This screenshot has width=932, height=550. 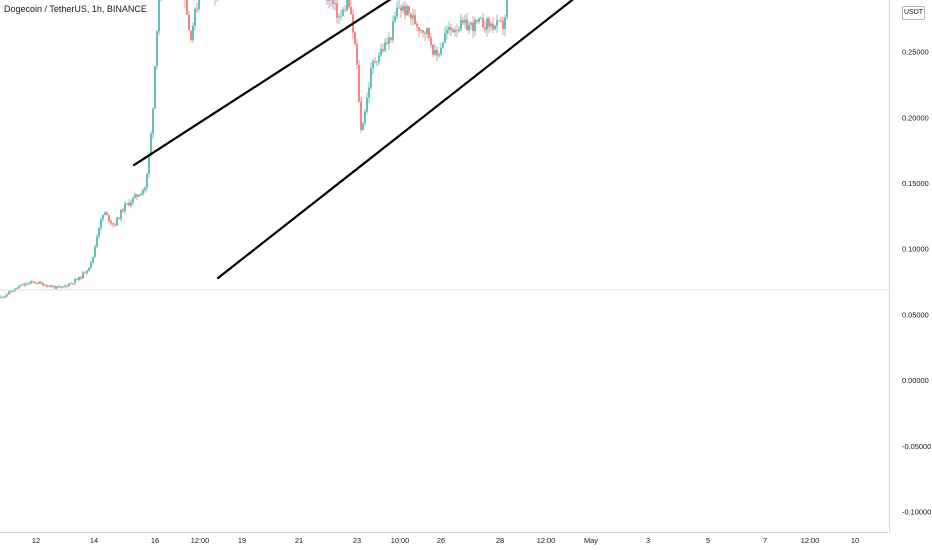 What do you see at coordinates (75, 9) in the screenshot?
I see `chart-title: Dogecoin / TetherUS, 1h, BINANCE` at bounding box center [75, 9].